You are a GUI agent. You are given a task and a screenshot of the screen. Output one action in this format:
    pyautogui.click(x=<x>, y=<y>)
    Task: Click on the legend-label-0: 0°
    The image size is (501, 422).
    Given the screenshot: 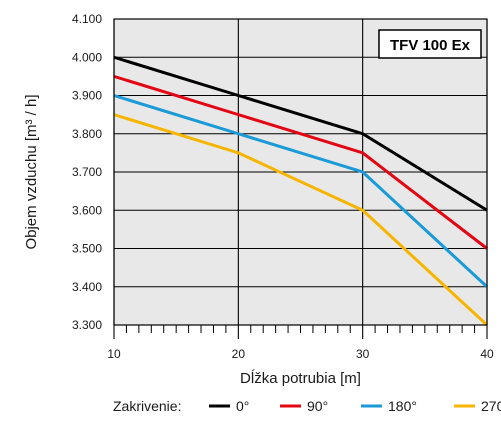 What is the action you would take?
    pyautogui.click(x=242, y=406)
    